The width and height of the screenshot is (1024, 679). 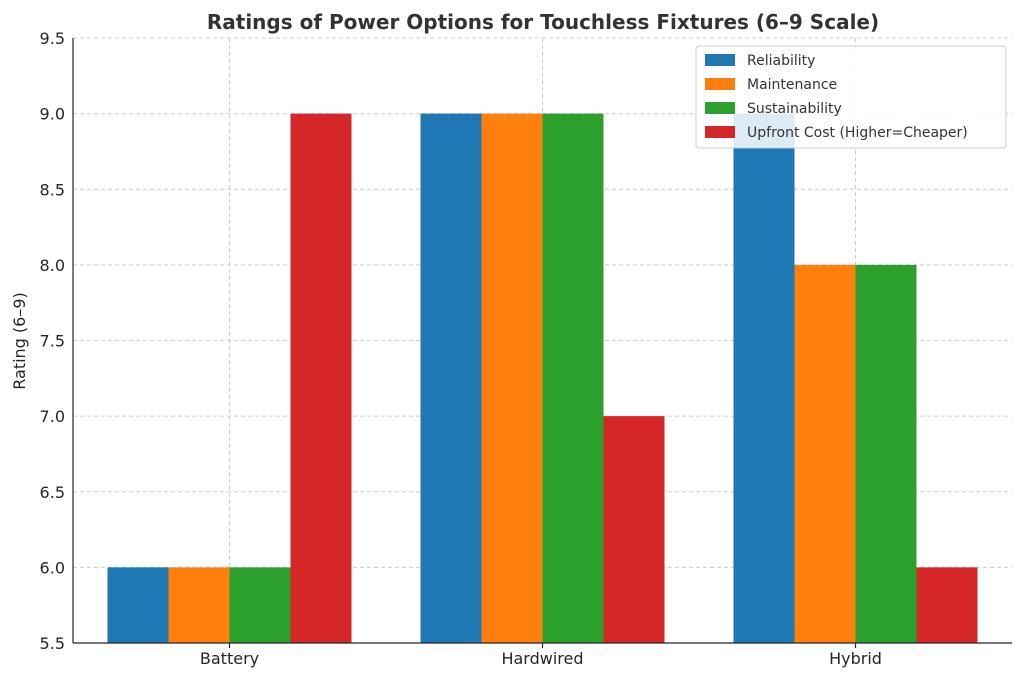 What do you see at coordinates (573, 378) in the screenshot?
I see `bar-hardwired-sustainability` at bounding box center [573, 378].